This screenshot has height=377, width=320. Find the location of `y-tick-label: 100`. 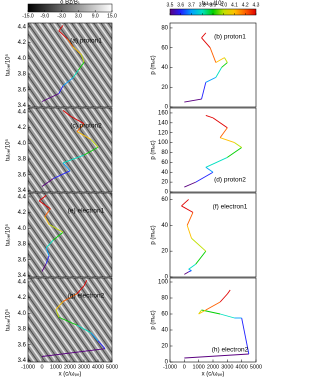

y-tick-label: 100 is located at coordinates (163, 283).